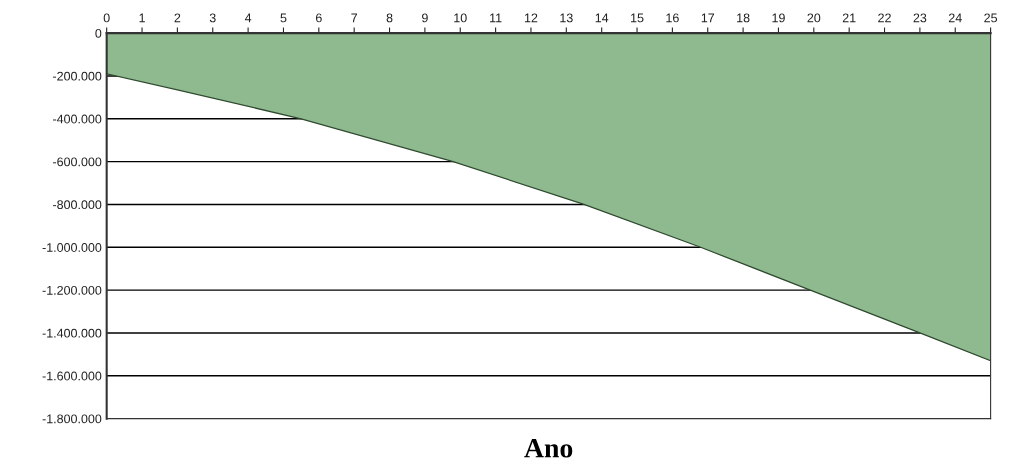 The image size is (1016, 473). What do you see at coordinates (460, 18) in the screenshot?
I see `x-tick-label: 10` at bounding box center [460, 18].